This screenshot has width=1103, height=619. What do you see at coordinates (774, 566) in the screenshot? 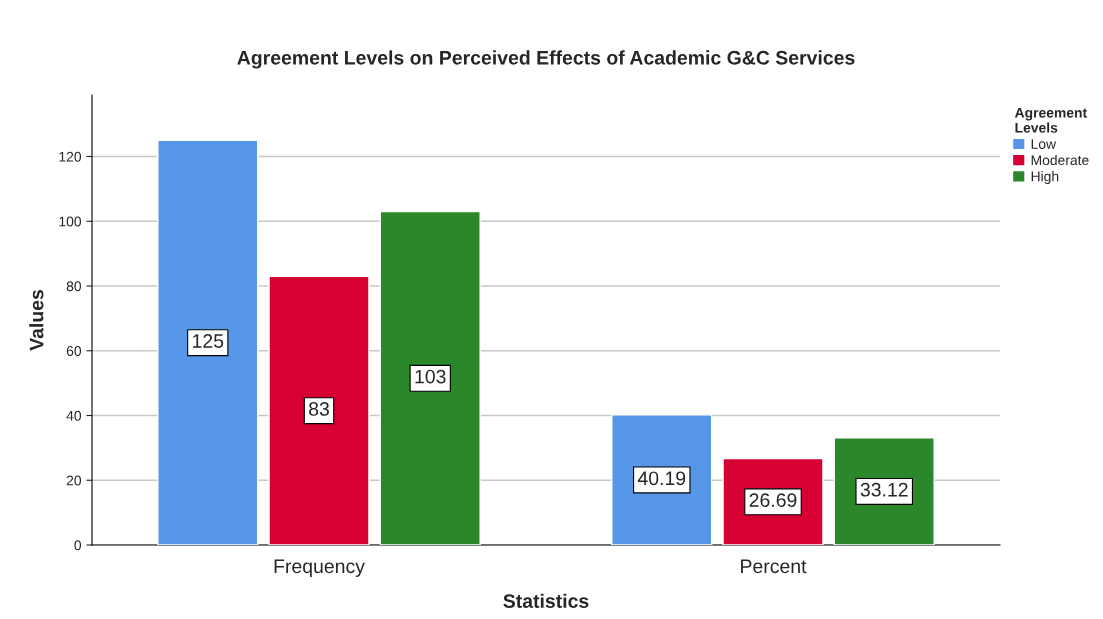
I see `x-tick-label: Percent` at bounding box center [774, 566].